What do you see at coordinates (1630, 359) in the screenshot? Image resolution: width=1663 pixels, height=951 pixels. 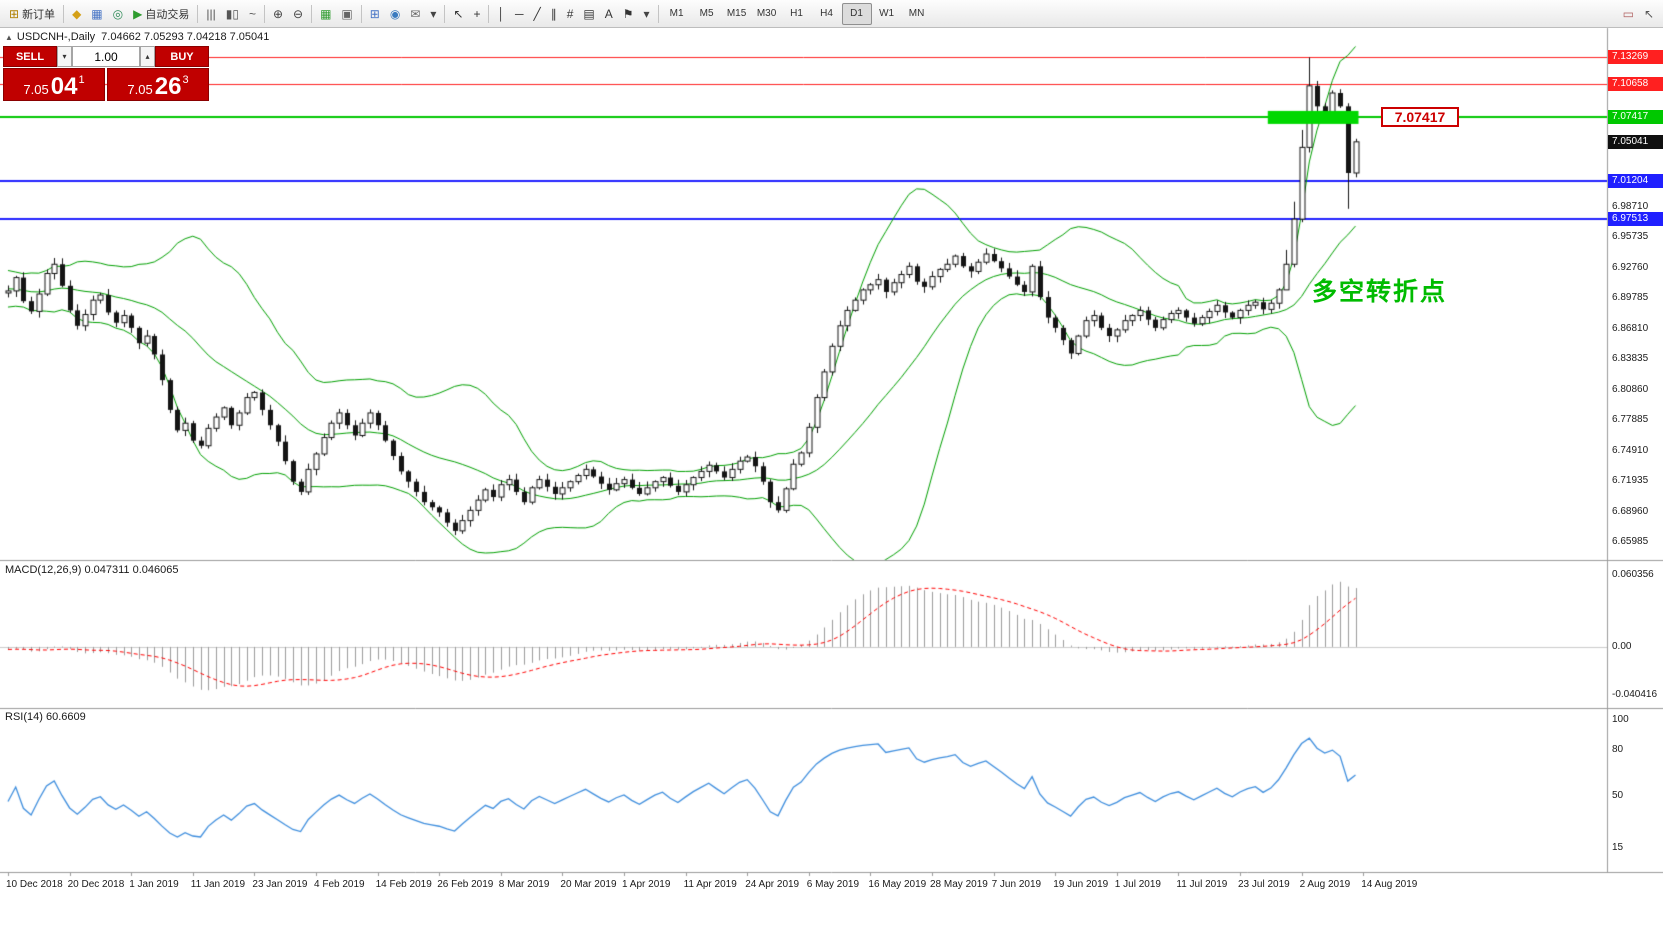 I see `price-axis-label: 6.83835` at bounding box center [1630, 359].